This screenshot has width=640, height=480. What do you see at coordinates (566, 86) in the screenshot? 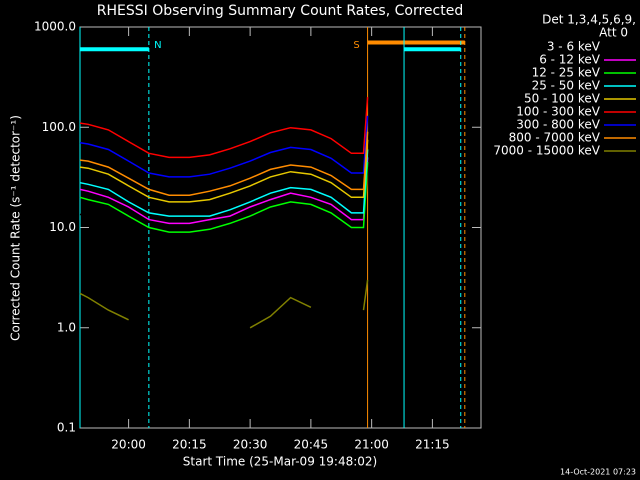
I see `legend-label: 25 - 50 keV` at bounding box center [566, 86].